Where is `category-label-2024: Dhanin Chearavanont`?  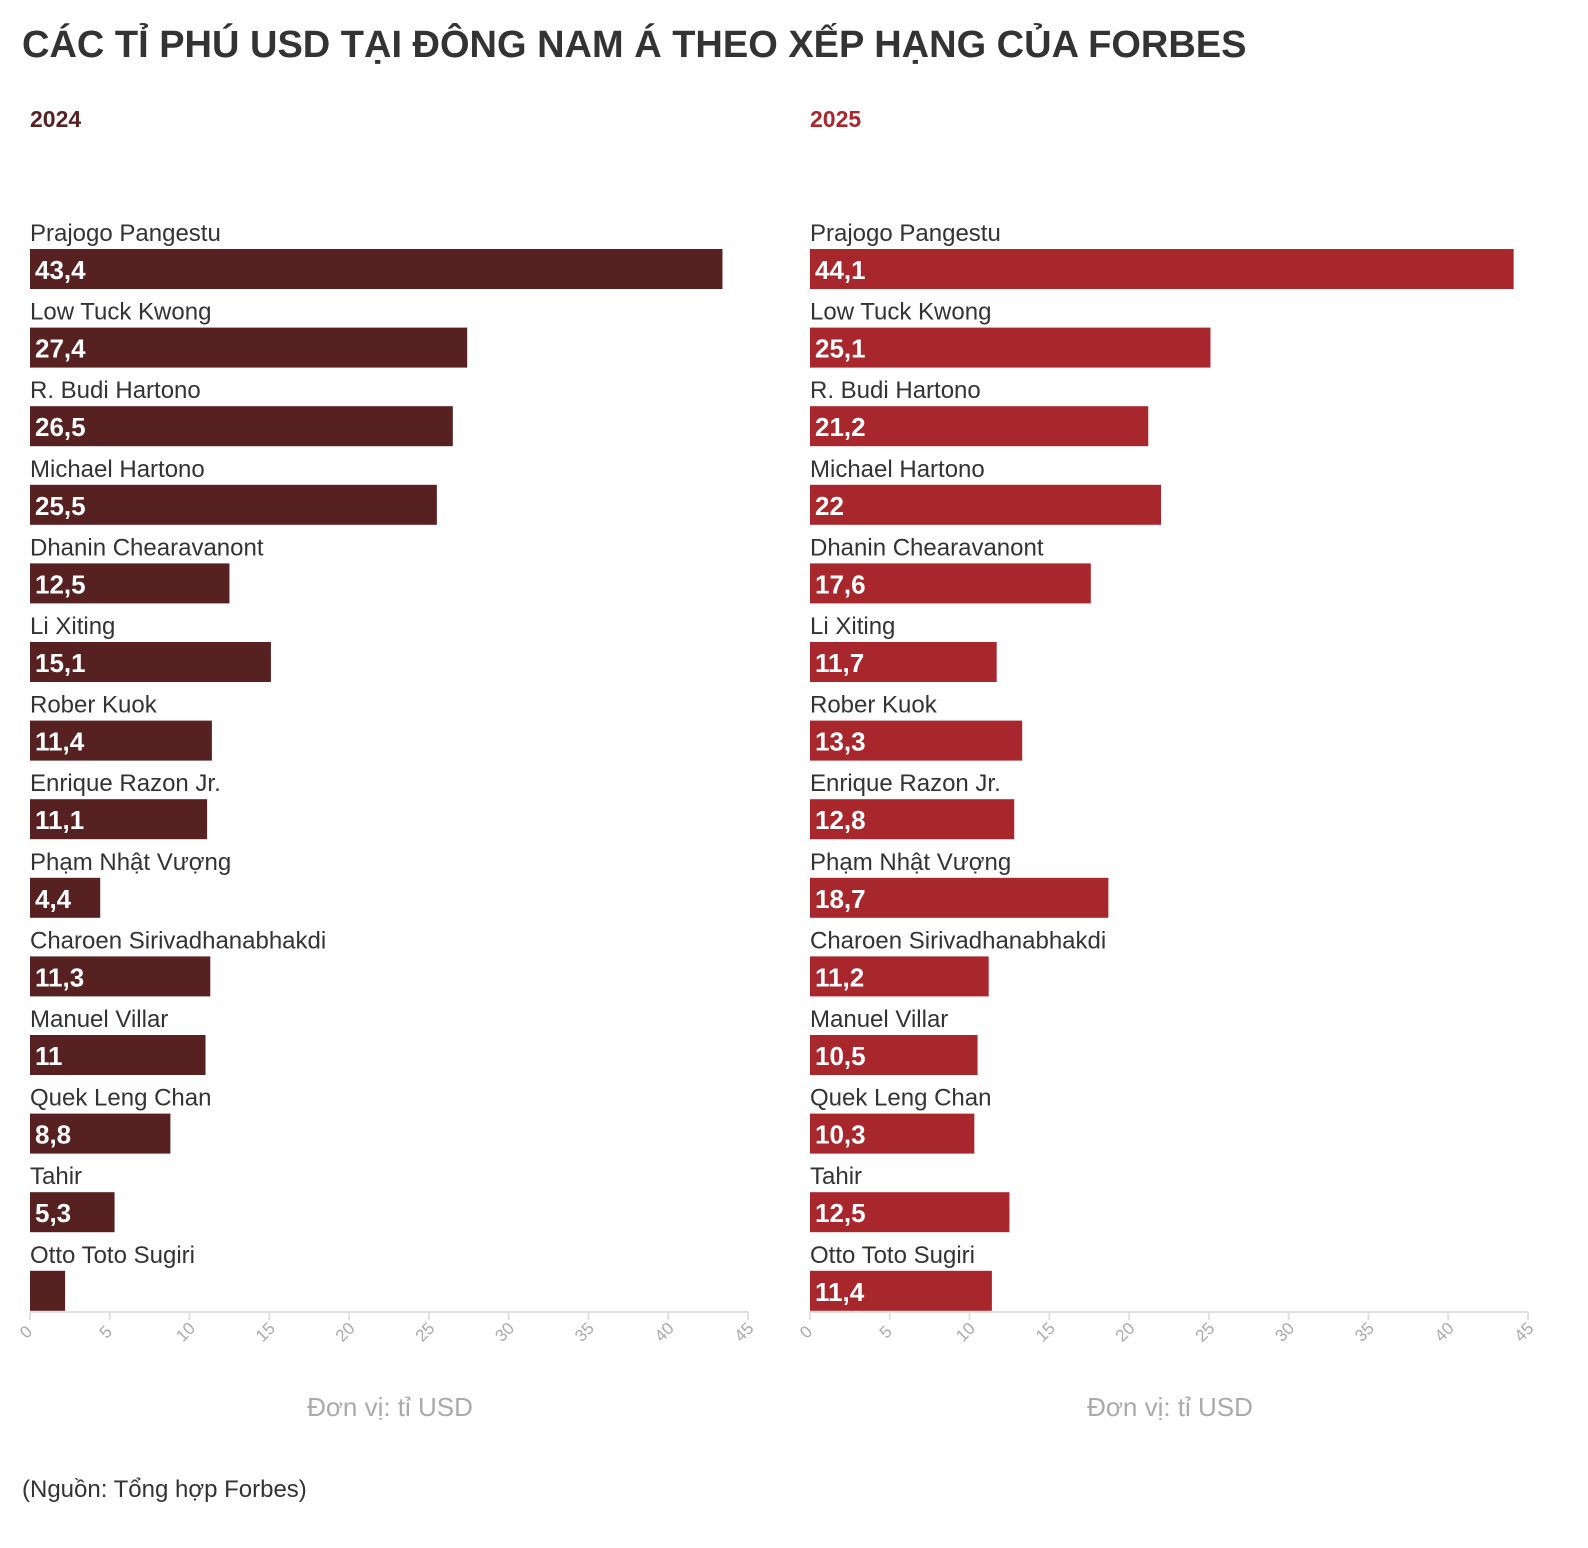 category-label-2024: Dhanin Chearavanont is located at coordinates (147, 547).